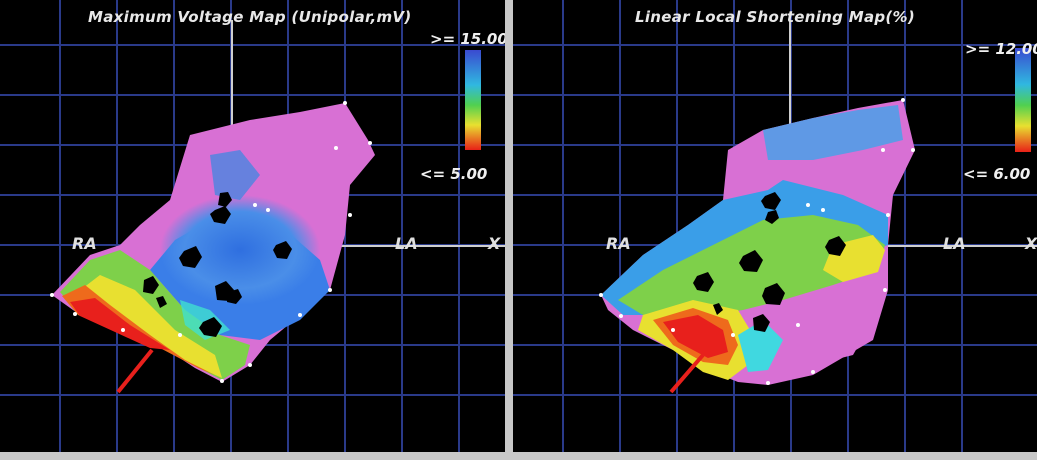 The image size is (1037, 460). What do you see at coordinates (775, 17) in the screenshot?
I see `map-title: Linear Local Shortening Map(%)` at bounding box center [775, 17].